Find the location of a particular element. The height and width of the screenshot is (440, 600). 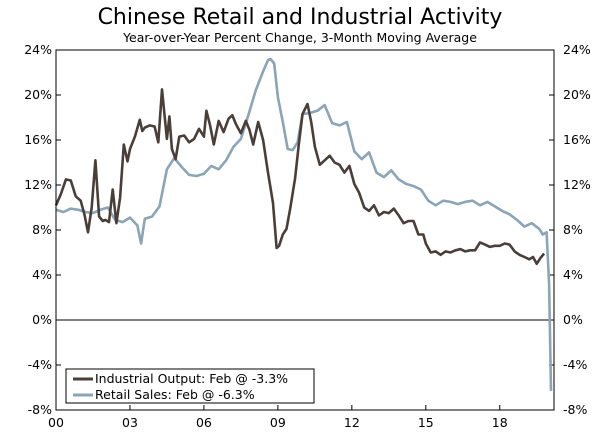

legend-label-industrial-output: Industrial Output: Feb @ -3.3% is located at coordinates (191, 378).